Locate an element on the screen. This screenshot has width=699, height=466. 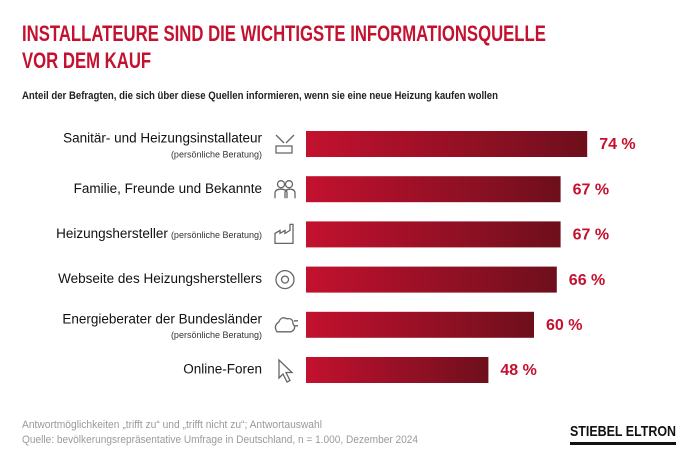
category-label: Energieberater der Bundesländer is located at coordinates (162, 318).